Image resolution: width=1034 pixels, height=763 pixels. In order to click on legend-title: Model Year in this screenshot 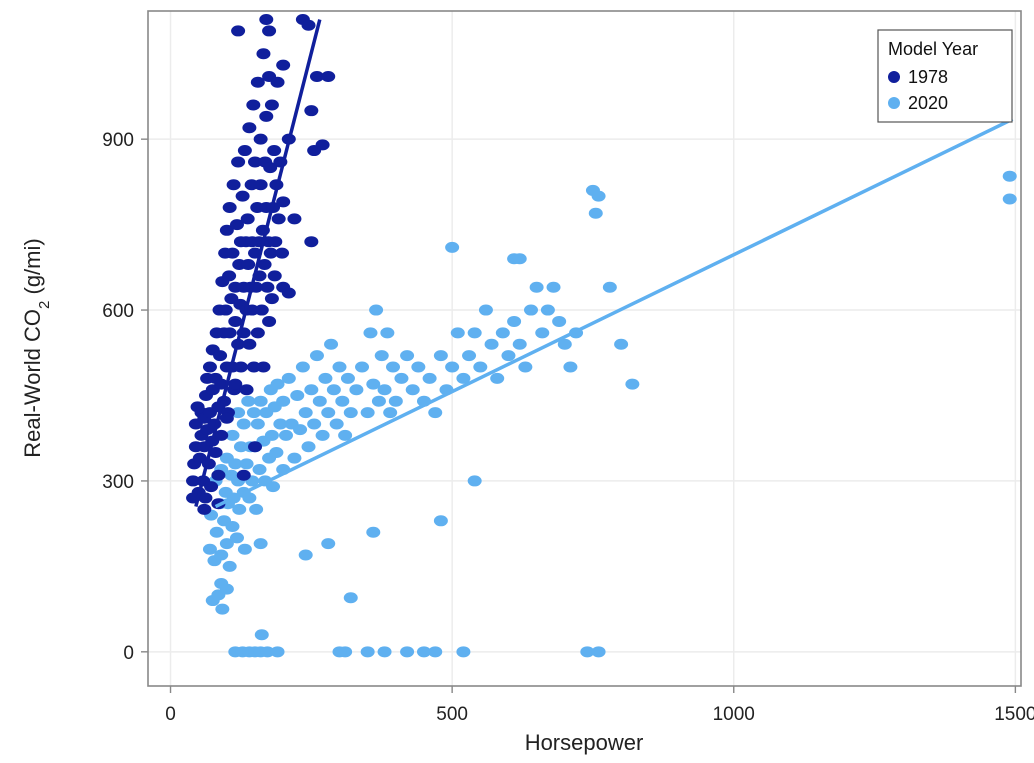, I will do `click(933, 49)`.